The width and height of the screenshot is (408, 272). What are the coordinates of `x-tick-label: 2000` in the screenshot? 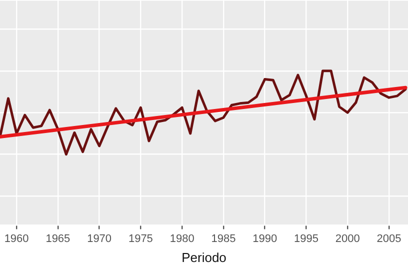 It's located at (347, 238).